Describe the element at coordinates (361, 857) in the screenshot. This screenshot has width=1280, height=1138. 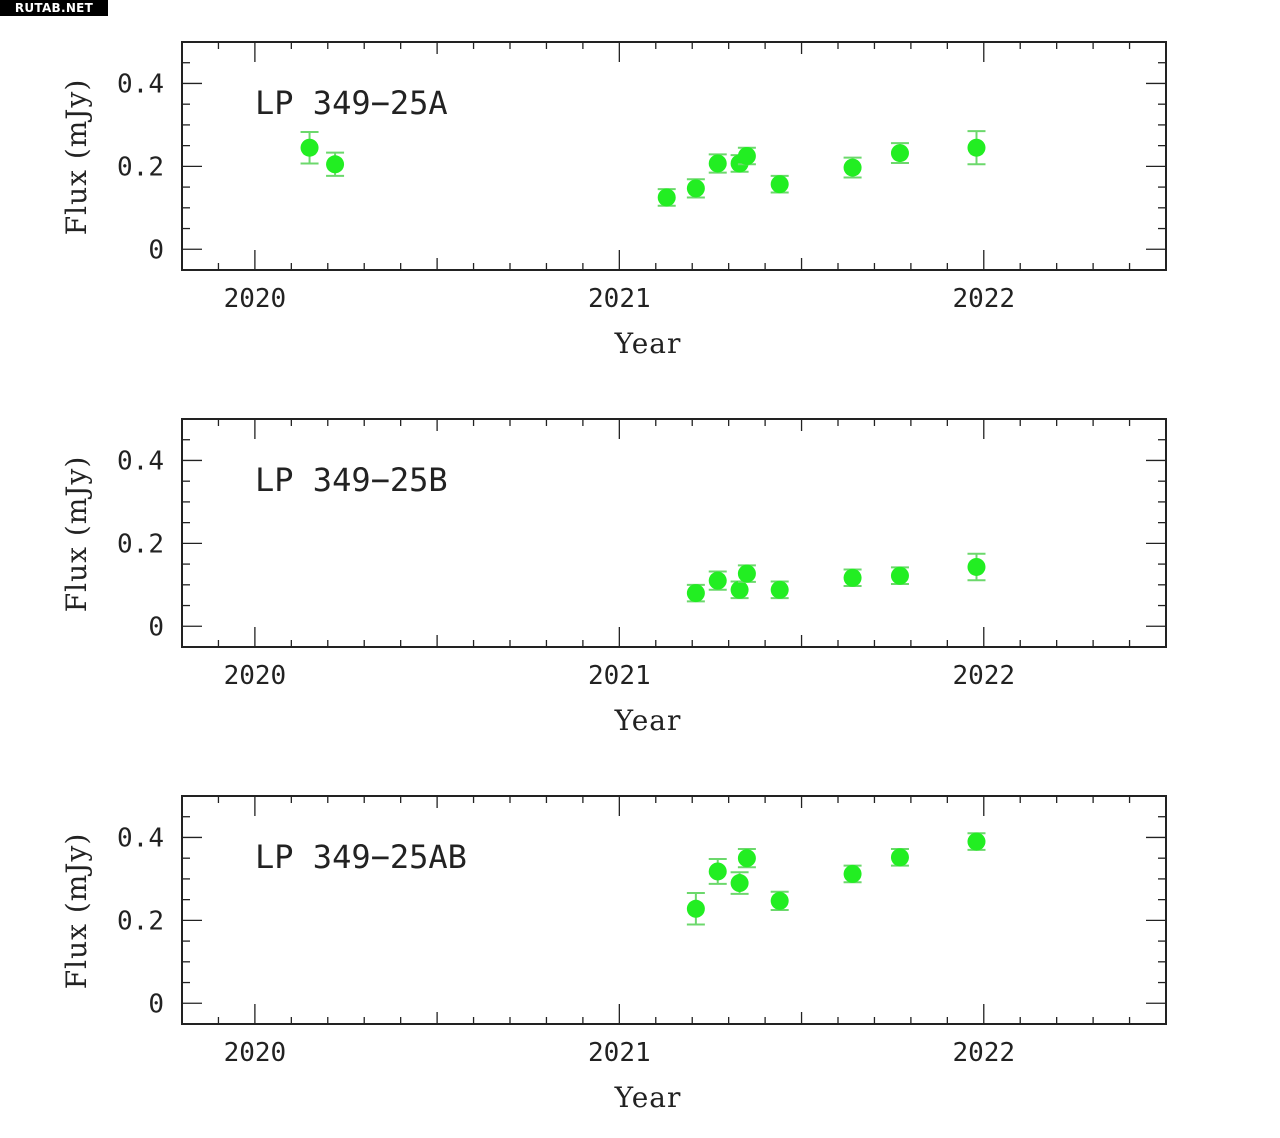
I see `panel-title: LP 349−25AB` at that location.